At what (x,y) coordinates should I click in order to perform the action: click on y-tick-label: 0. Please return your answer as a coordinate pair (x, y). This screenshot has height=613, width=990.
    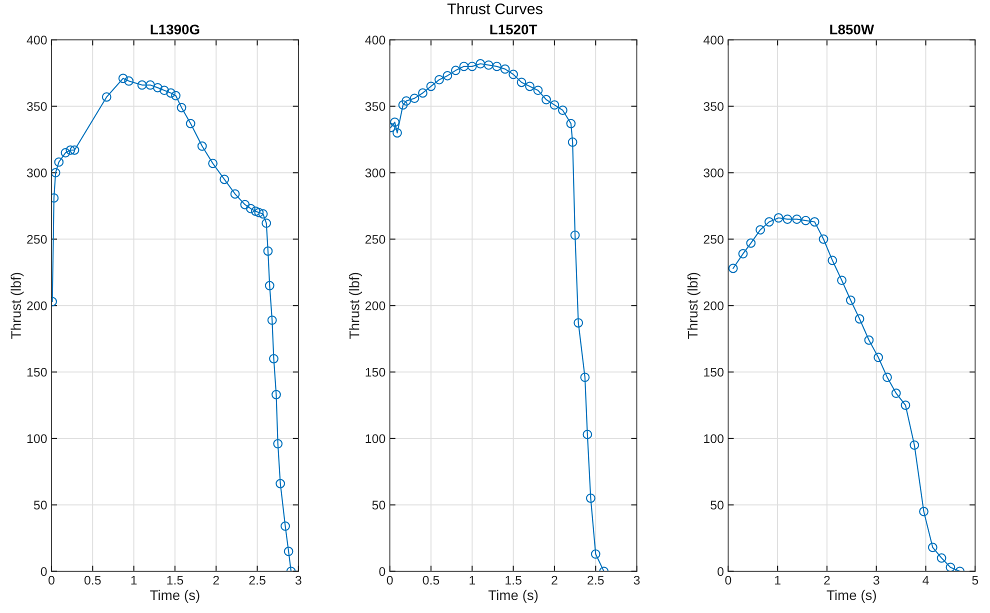
    Looking at the image, I should click on (43, 571).